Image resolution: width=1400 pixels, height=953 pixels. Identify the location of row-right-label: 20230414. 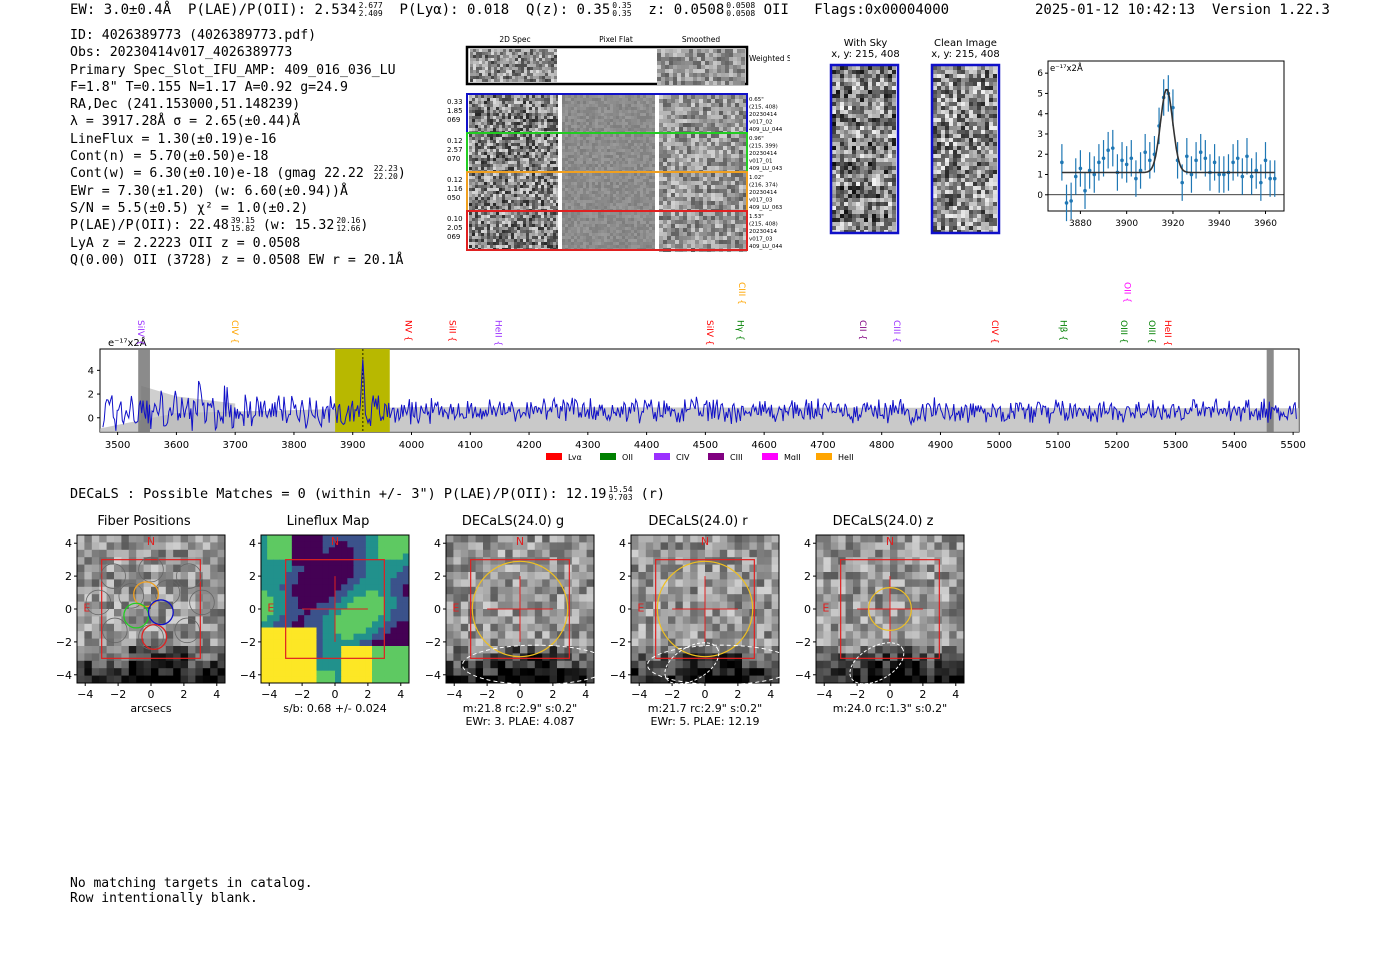
(763, 193).